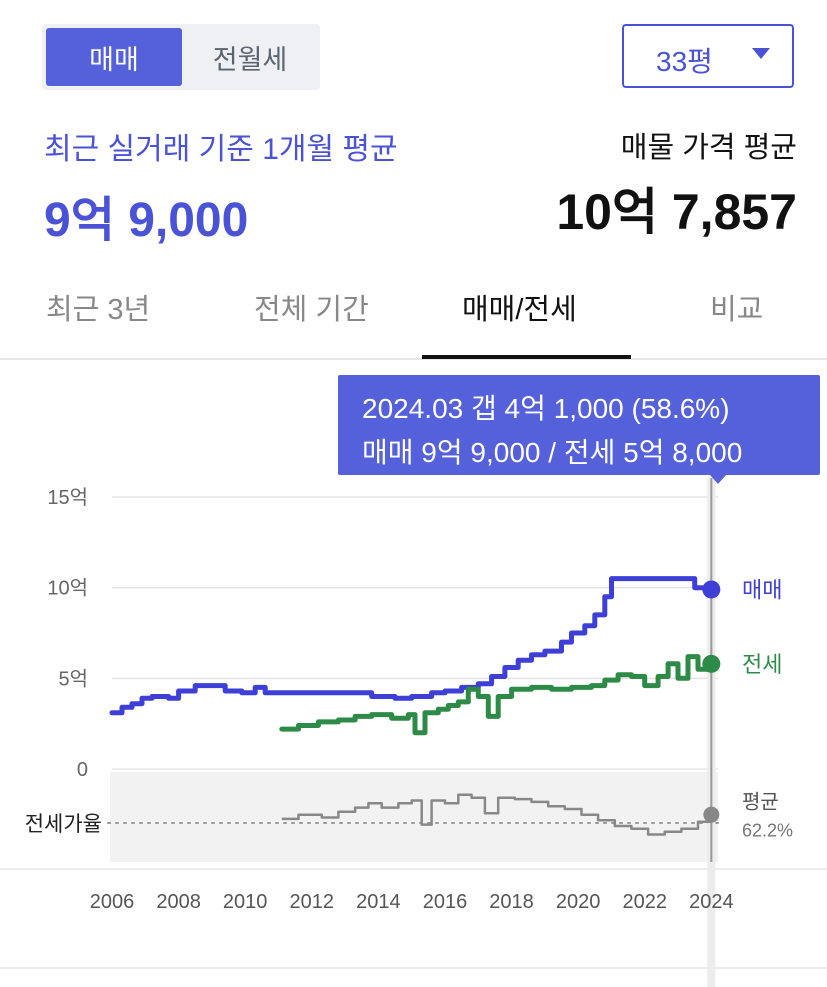  What do you see at coordinates (526, 357) in the screenshot?
I see `active-tab-indicator` at bounding box center [526, 357].